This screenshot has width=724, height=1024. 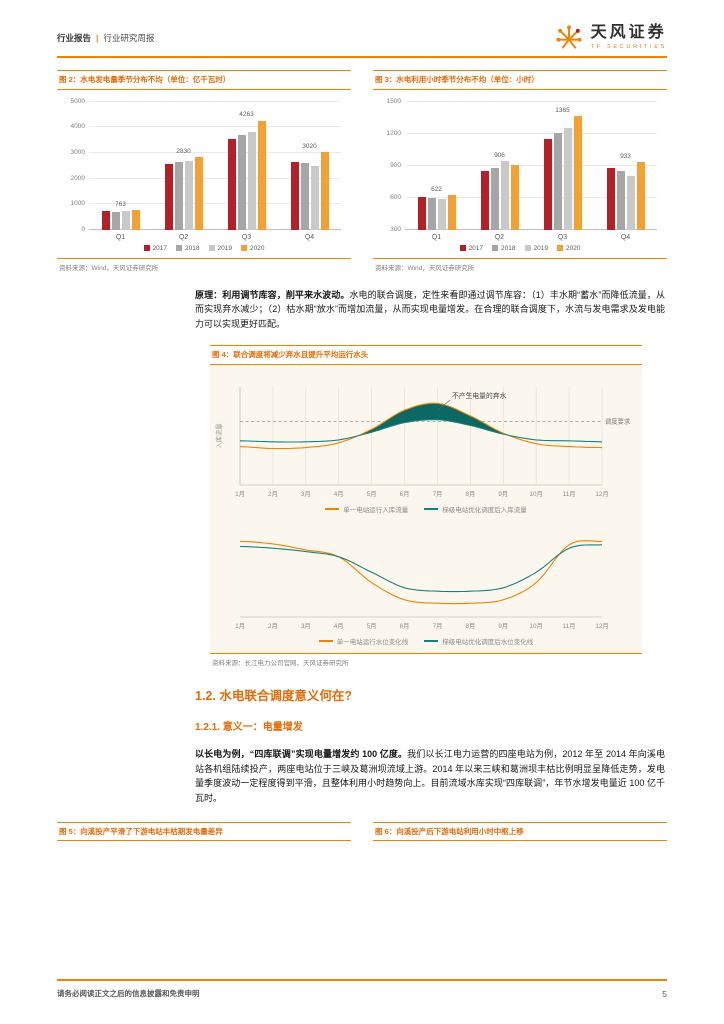 What do you see at coordinates (129, 38) in the screenshot?
I see `doc-subtype-label: 行业研究周报` at bounding box center [129, 38].